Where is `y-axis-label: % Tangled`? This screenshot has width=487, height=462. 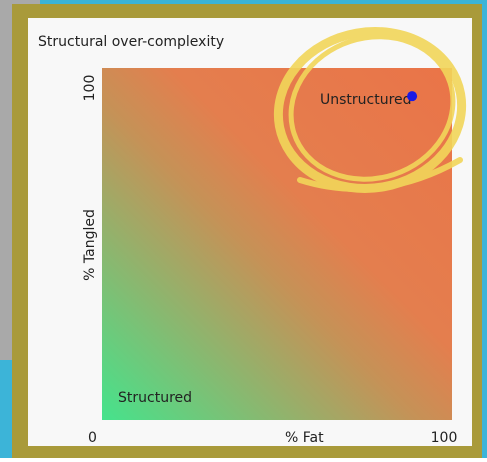 y-axis-label: % Tangled is located at coordinates (90, 245).